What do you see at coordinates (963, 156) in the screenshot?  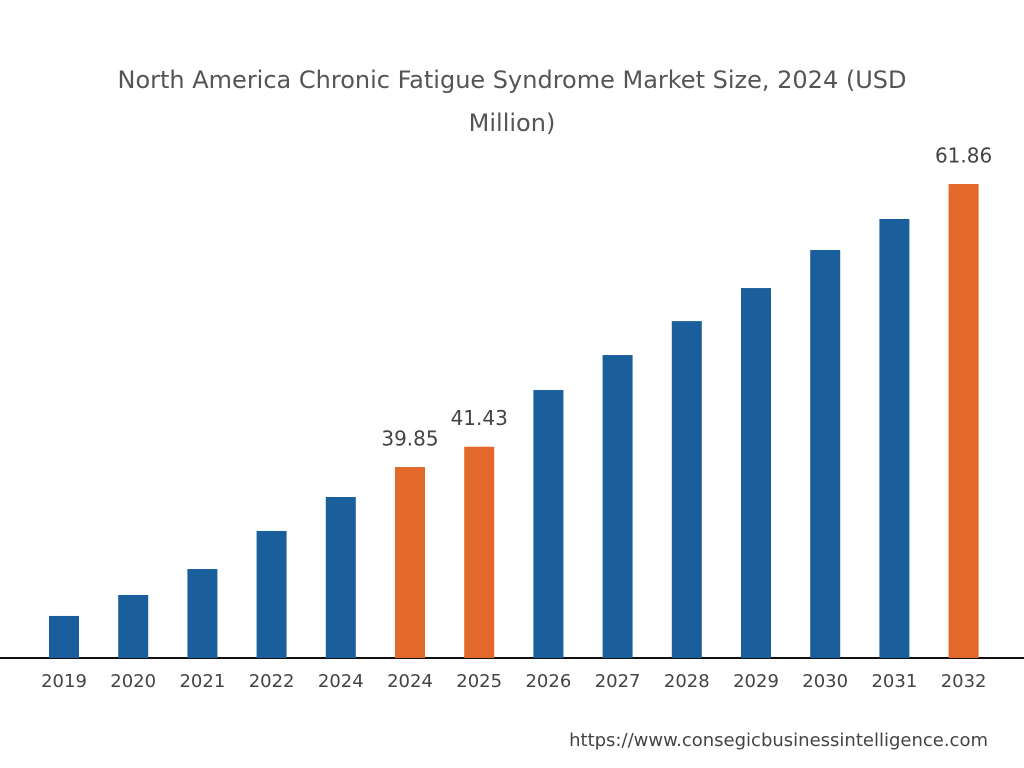 I see `value-label: 61.86` at bounding box center [963, 156].